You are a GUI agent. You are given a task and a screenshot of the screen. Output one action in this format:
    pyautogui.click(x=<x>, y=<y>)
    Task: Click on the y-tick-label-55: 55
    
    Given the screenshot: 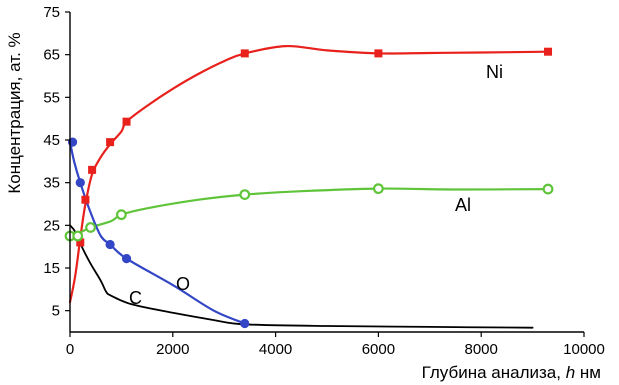 What is the action you would take?
    pyautogui.click(x=51, y=97)
    